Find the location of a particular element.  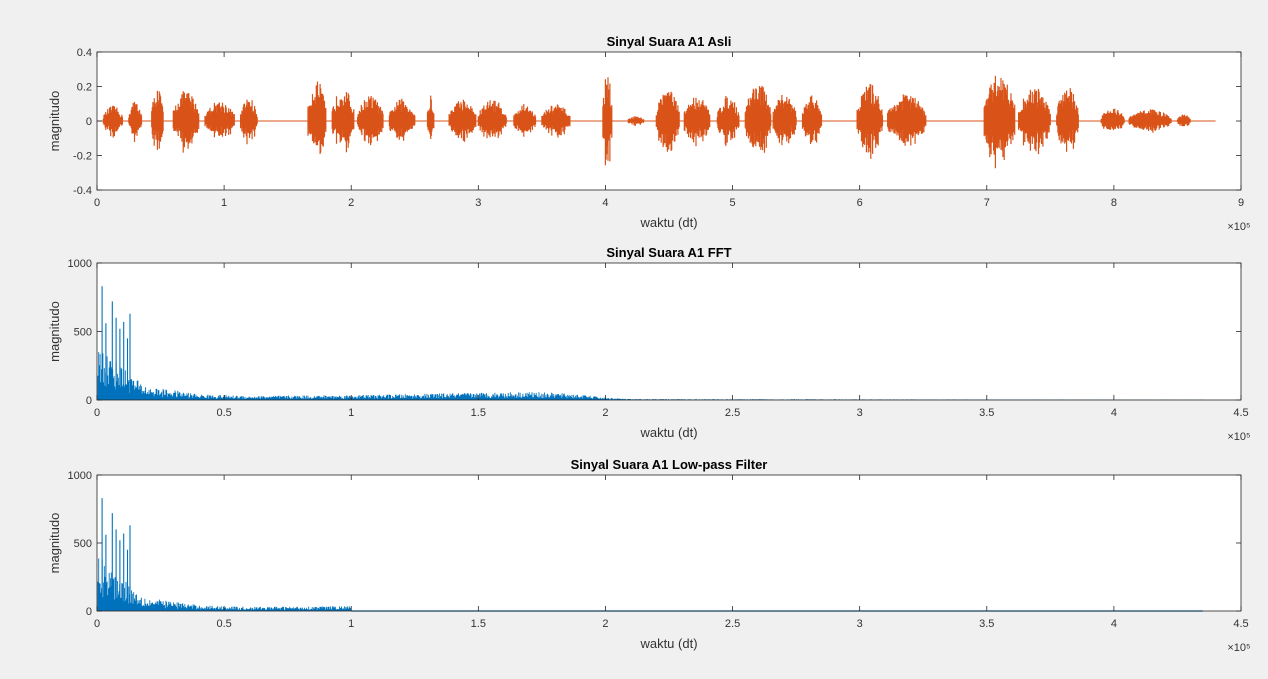

x-tick-label: 9 is located at coordinates (1241, 203).